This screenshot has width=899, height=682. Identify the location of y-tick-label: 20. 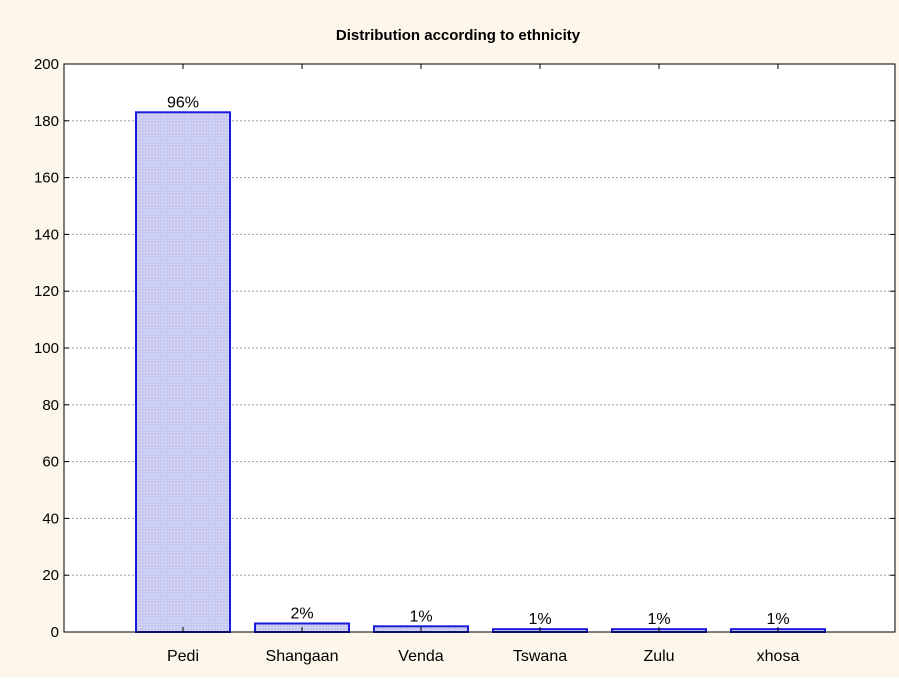
(50, 575).